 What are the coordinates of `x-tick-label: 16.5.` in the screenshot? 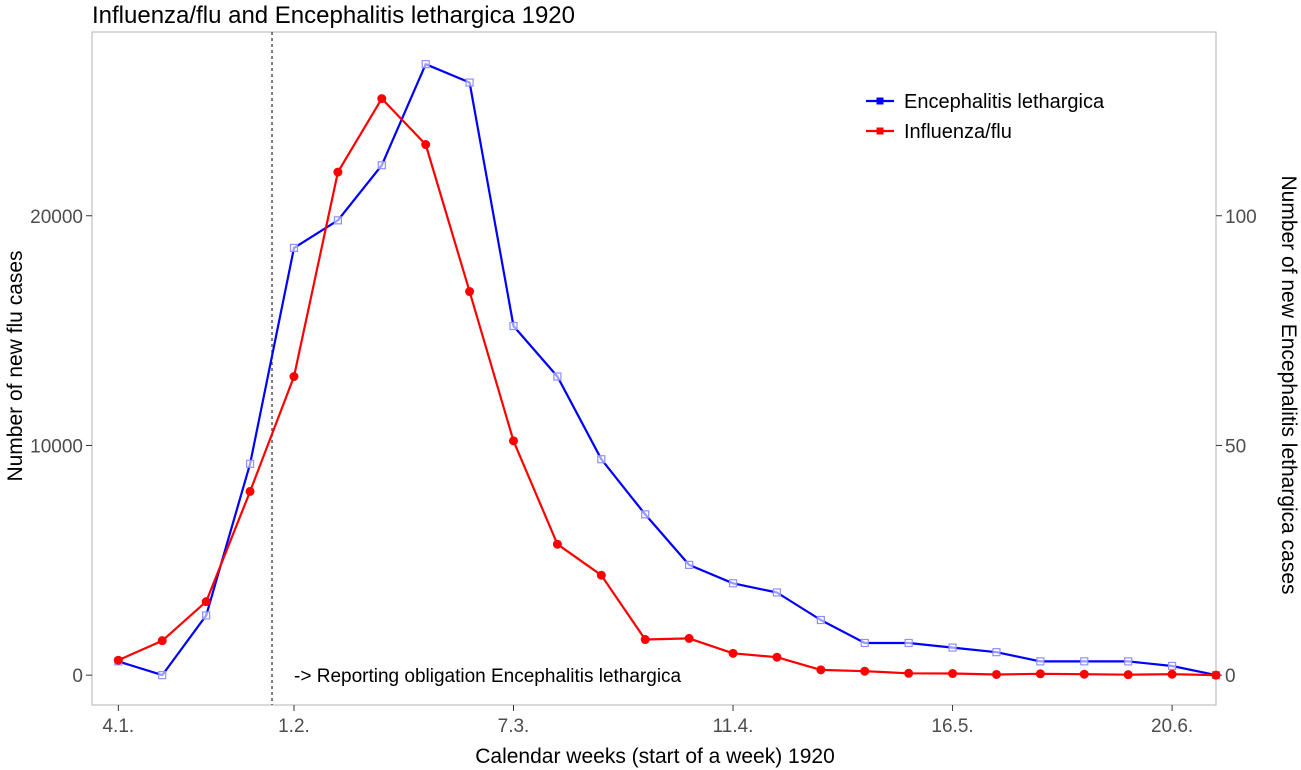 It's located at (952, 726).